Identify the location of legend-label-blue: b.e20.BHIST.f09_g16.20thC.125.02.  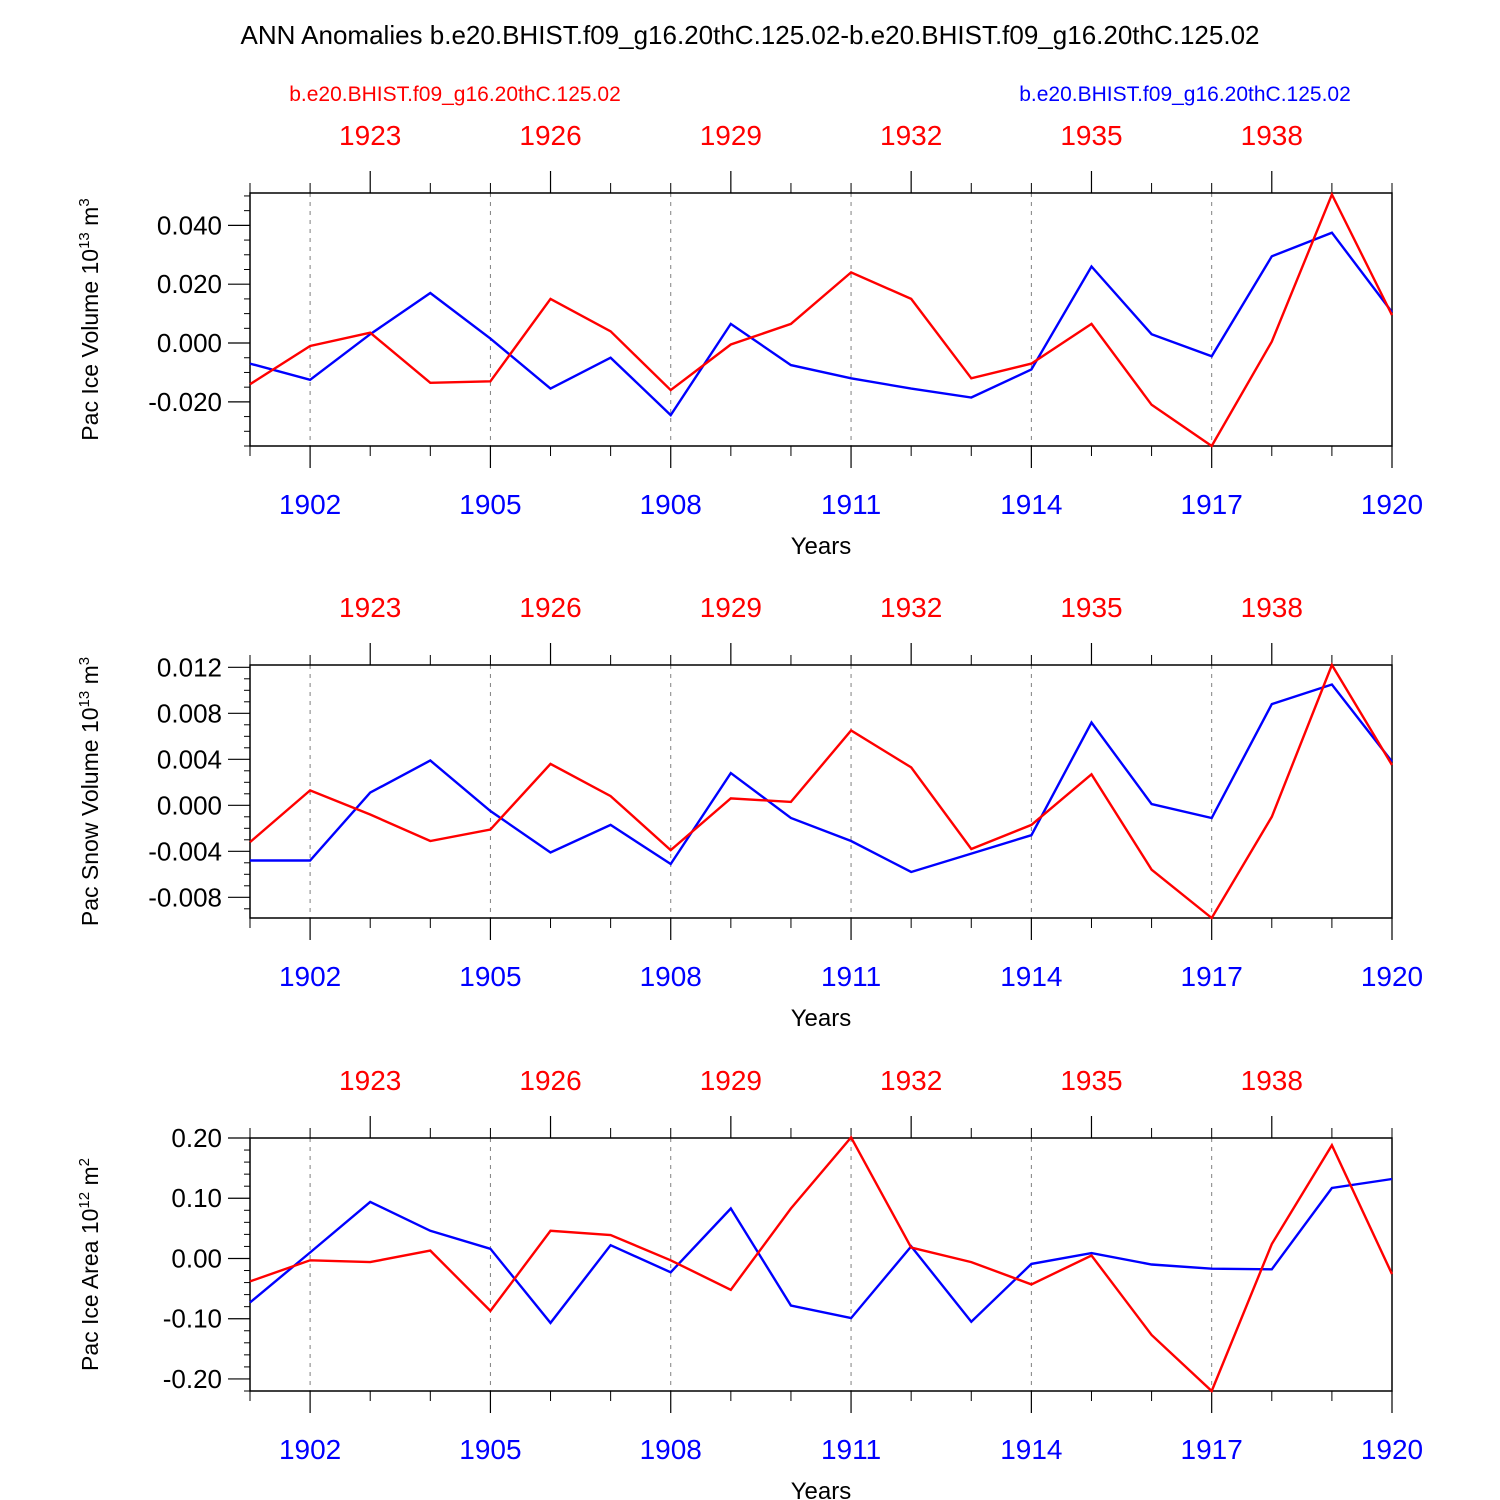
(1185, 94).